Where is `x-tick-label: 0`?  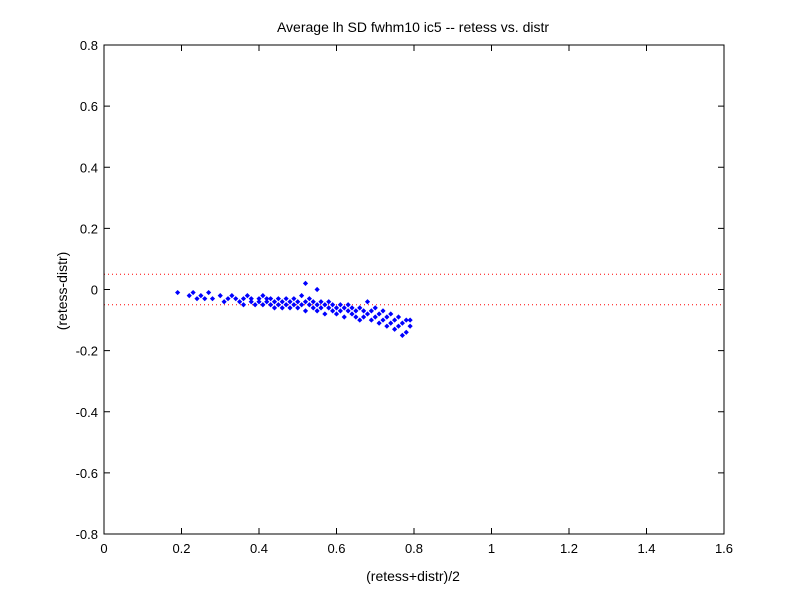 x-tick-label: 0 is located at coordinates (103, 548).